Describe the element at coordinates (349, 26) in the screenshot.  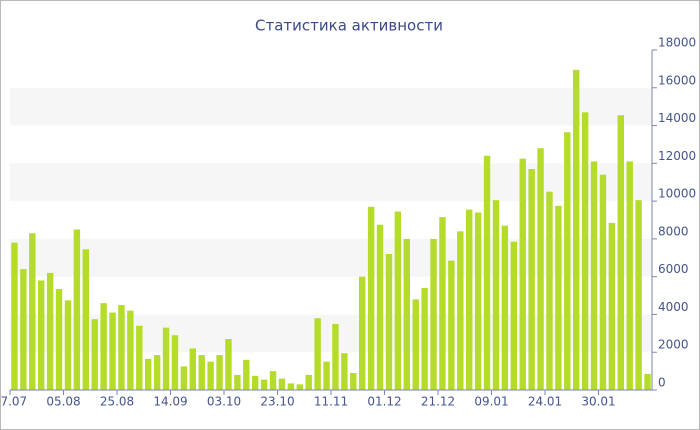
I see `chart-title: Статистика активности` at that location.